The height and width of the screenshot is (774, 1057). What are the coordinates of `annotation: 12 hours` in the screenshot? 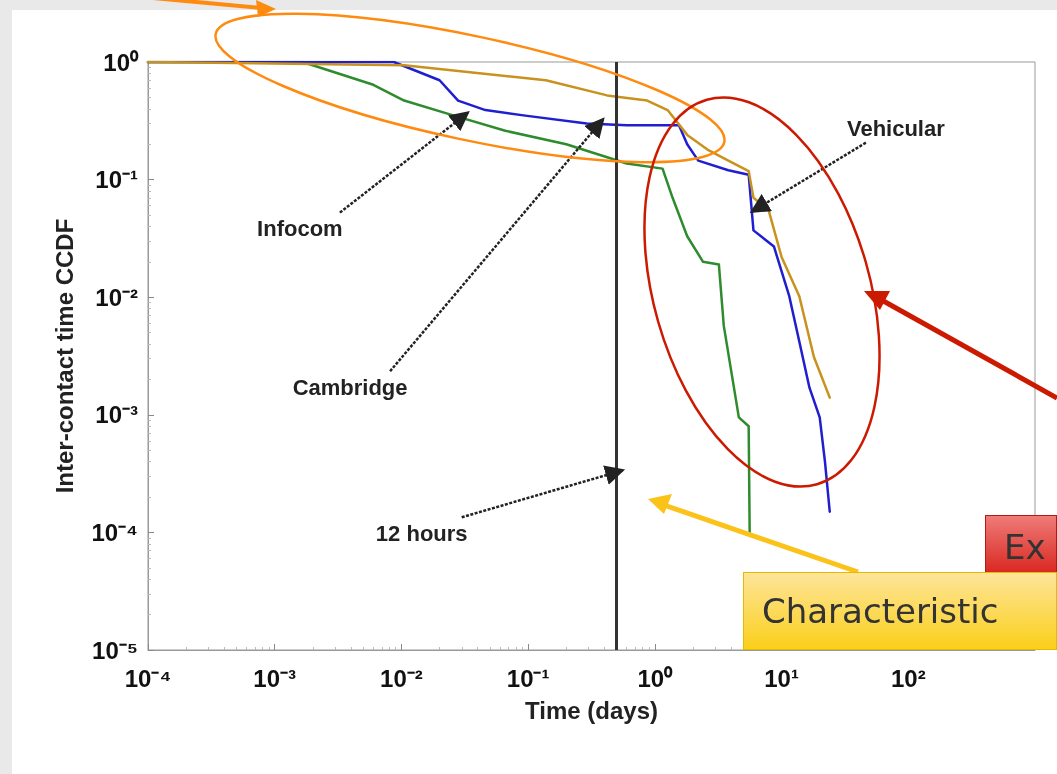 It's located at (421, 533).